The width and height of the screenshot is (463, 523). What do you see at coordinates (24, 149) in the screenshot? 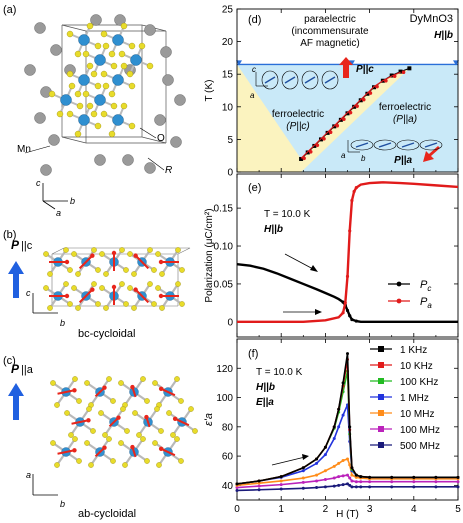
I see `mn-atom-label: Mn` at bounding box center [24, 149].